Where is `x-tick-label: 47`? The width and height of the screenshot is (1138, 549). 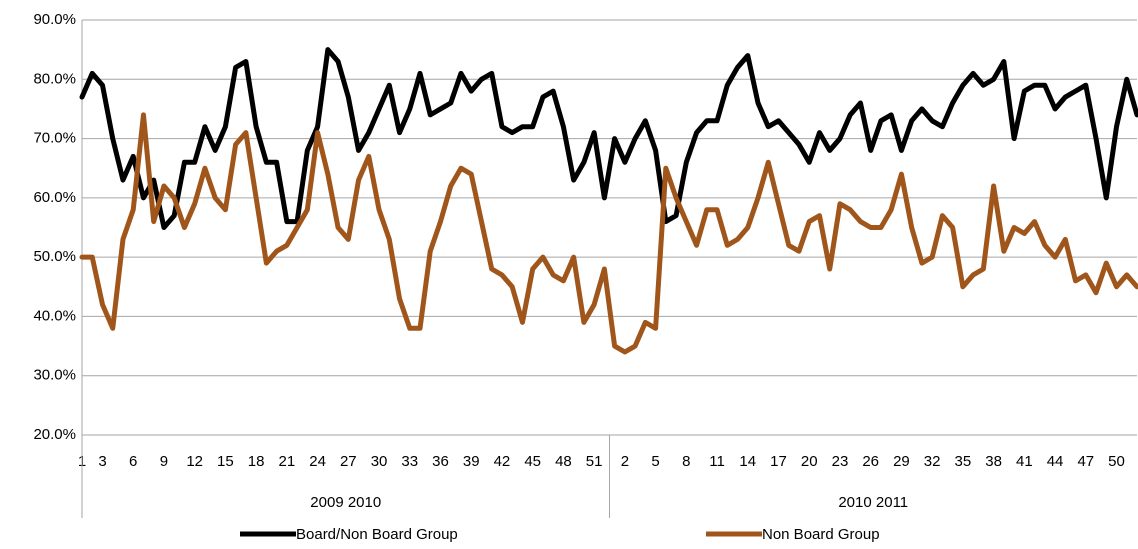
x-tick-label: 47 is located at coordinates (1085, 461).